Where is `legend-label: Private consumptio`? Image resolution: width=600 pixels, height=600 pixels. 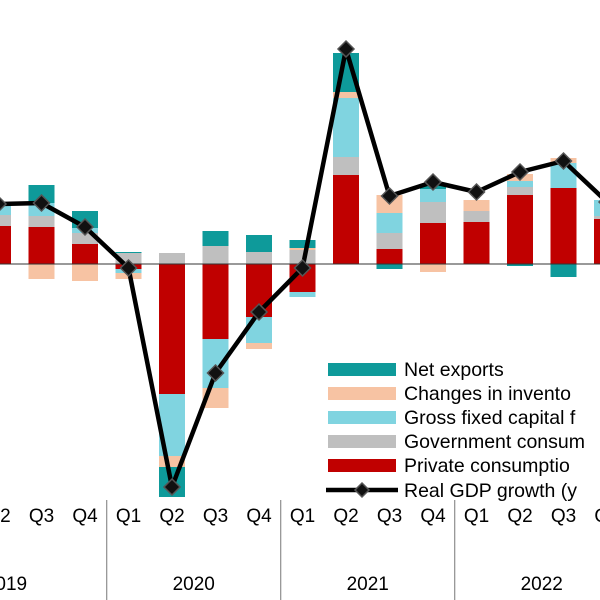
legend-label: Private consumptio is located at coordinates (487, 466).